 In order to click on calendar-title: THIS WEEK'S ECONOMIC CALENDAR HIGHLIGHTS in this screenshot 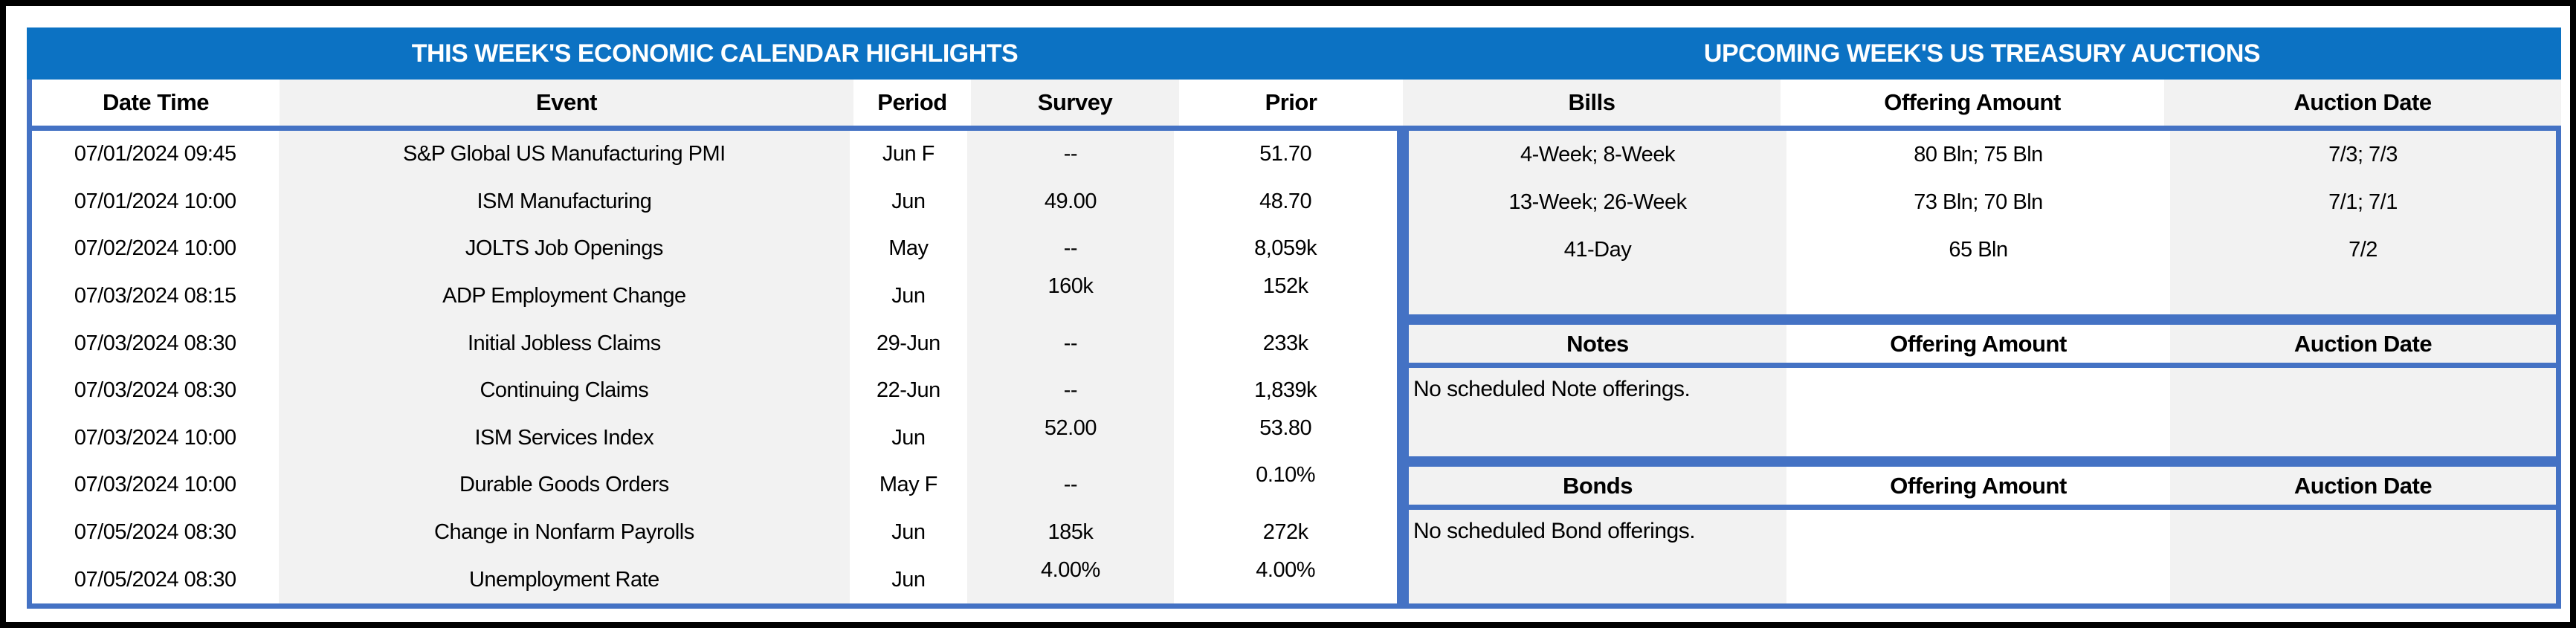, I will do `click(715, 53)`.